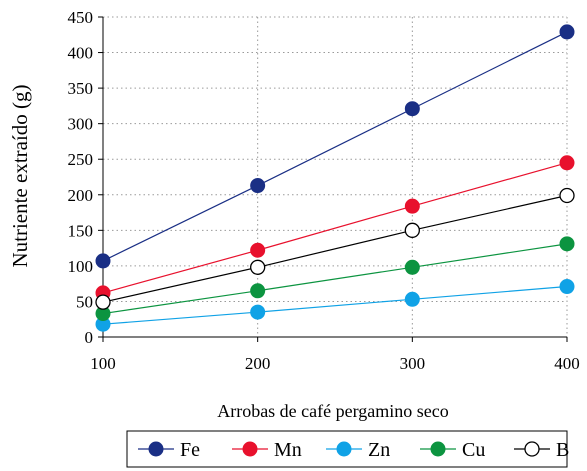 This screenshot has height=471, width=587. What do you see at coordinates (250, 449) in the screenshot?
I see `legend-marker-mn` at bounding box center [250, 449].